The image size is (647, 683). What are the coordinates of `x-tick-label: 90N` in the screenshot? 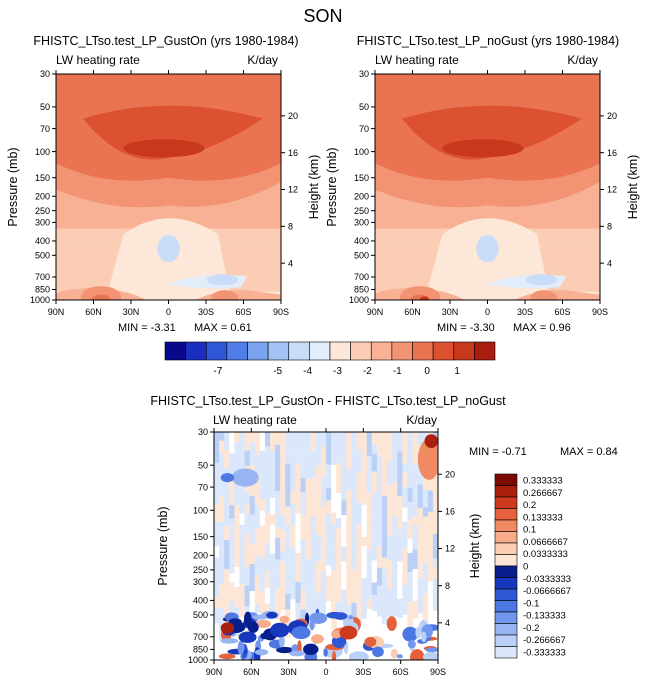 It's located at (375, 312).